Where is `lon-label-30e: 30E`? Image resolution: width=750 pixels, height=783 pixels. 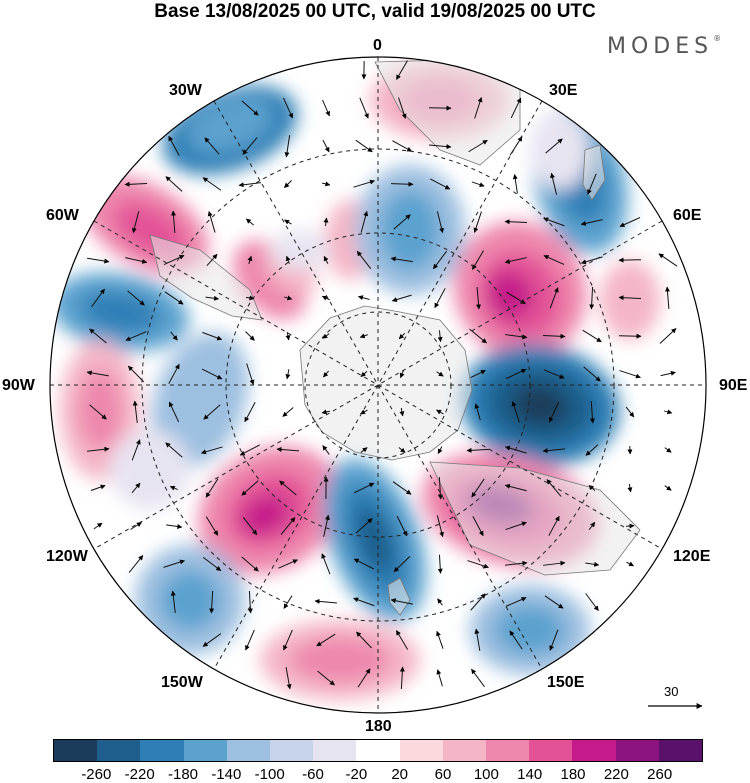
lon-label-30e: 30E is located at coordinates (563, 90).